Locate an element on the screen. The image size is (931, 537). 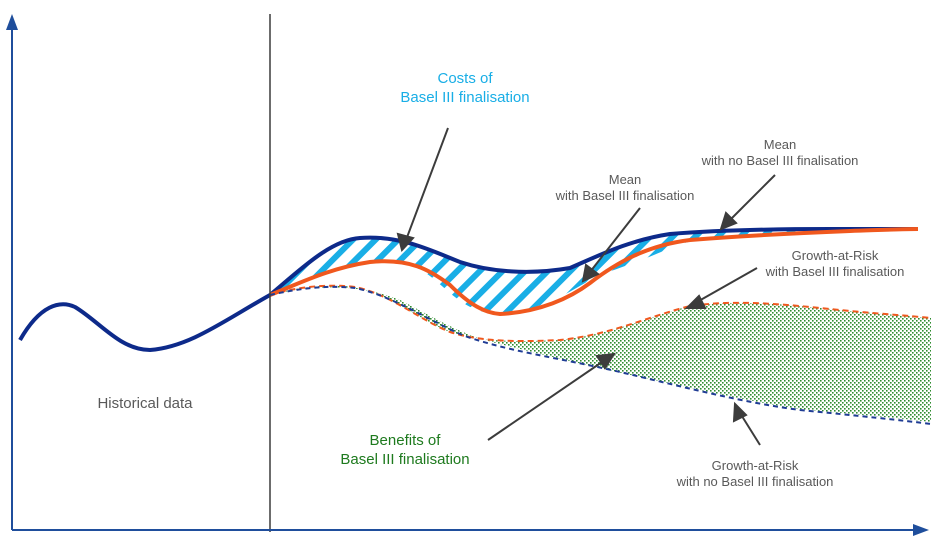
gar-basel-label-line2: with Basel III finalisation is located at coordinates (835, 272).